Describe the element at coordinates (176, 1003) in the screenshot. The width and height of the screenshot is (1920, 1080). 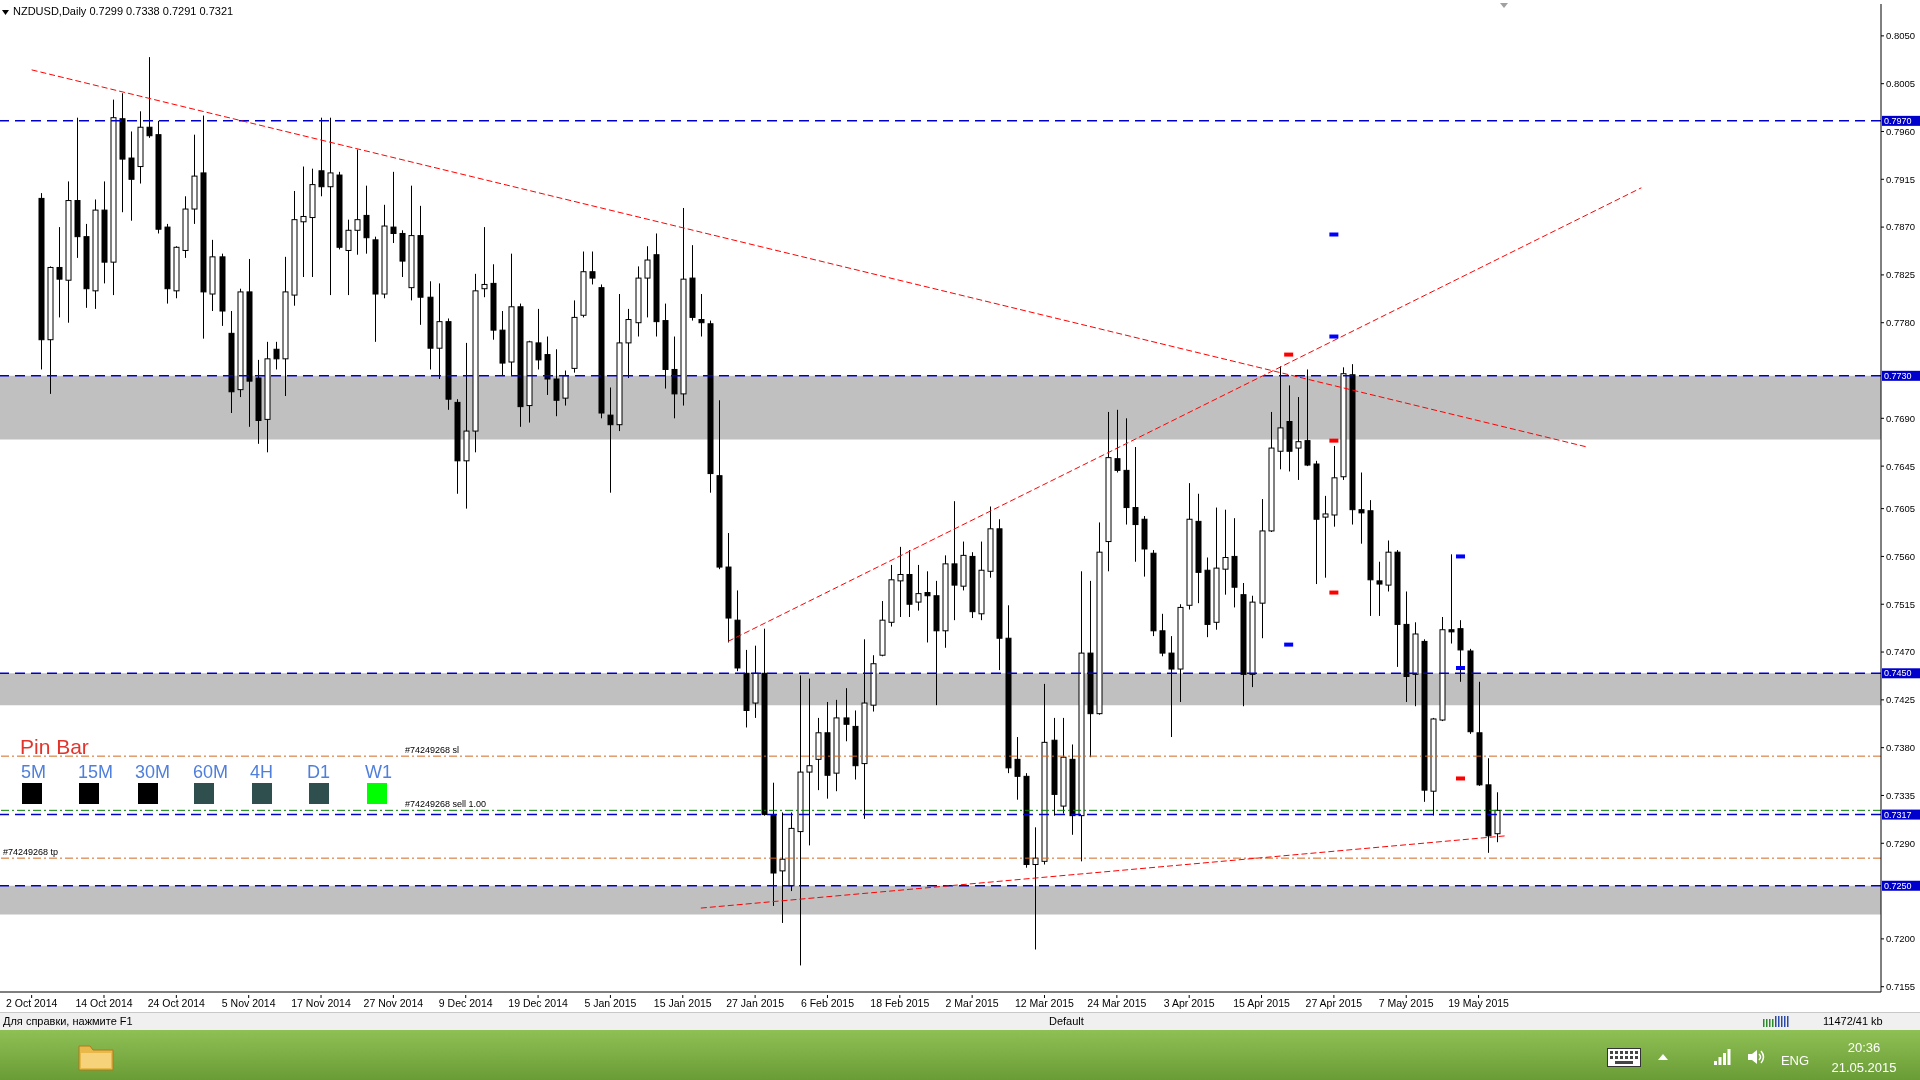
I see `x-tick-label: 24 Oct 2014` at that location.